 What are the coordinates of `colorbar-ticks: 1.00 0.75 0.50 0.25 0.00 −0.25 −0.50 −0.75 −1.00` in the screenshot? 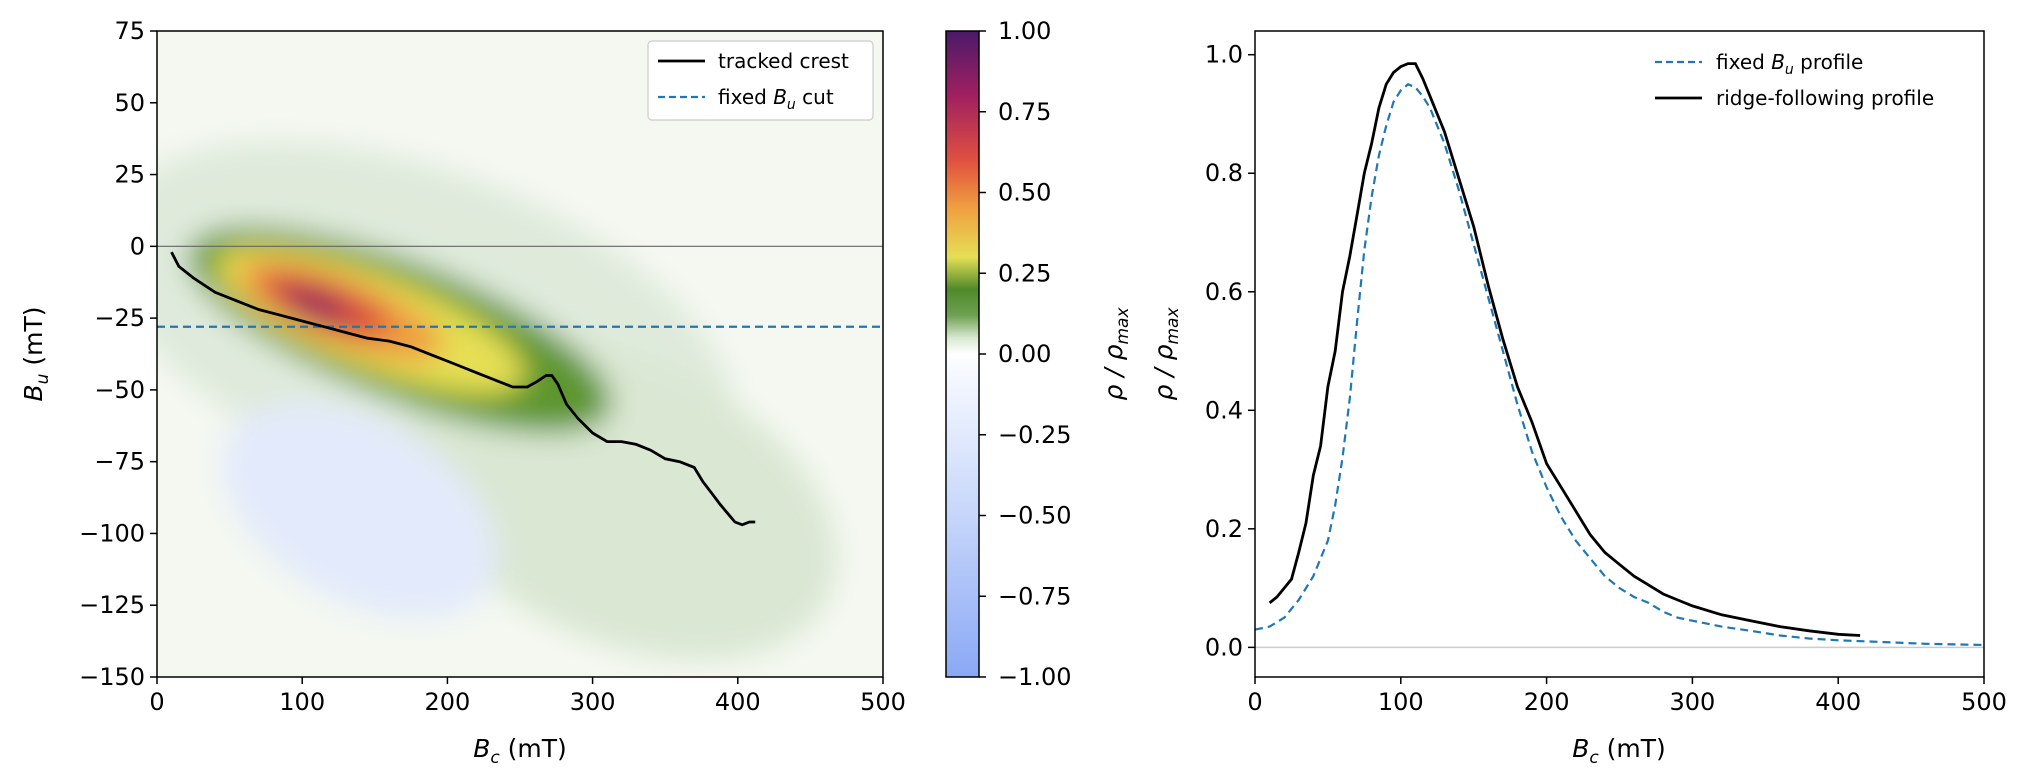 It's located at (1025, 354).